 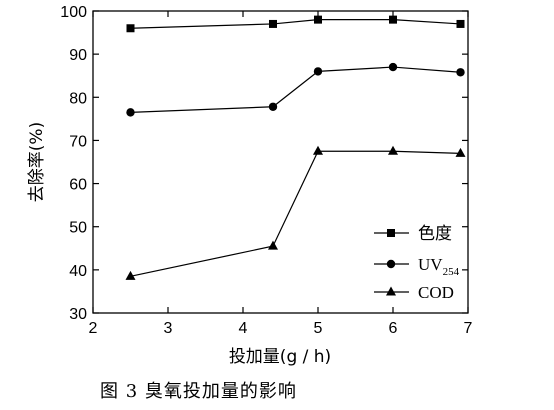 I want to click on y-tick-label: 70, so click(x=78, y=141).